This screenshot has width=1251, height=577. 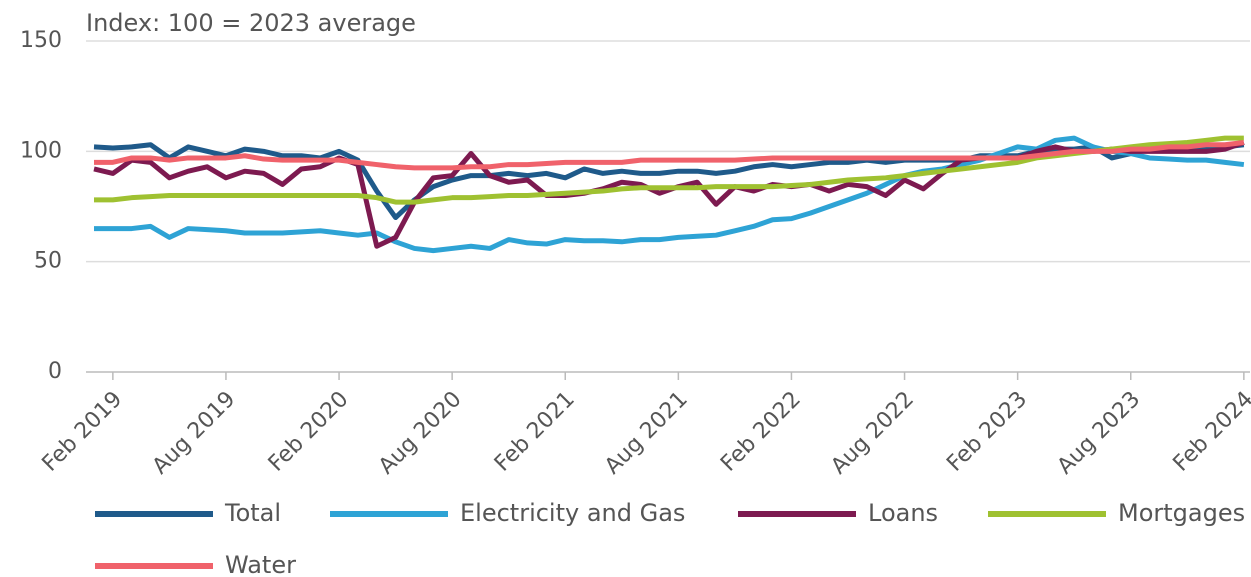 I want to click on x-tick-label: Aug 2021, so click(x=646, y=433).